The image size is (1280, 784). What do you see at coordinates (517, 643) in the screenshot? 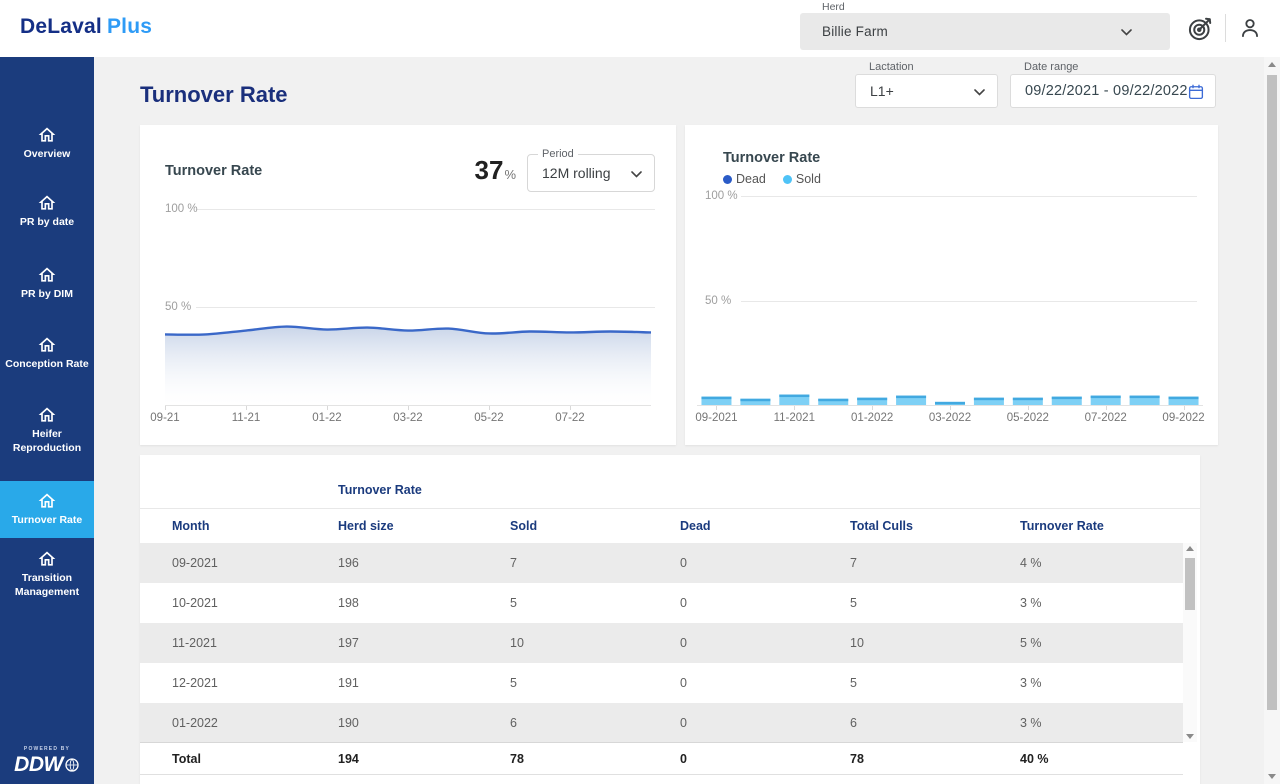
I see `table-cell: 10` at bounding box center [517, 643].